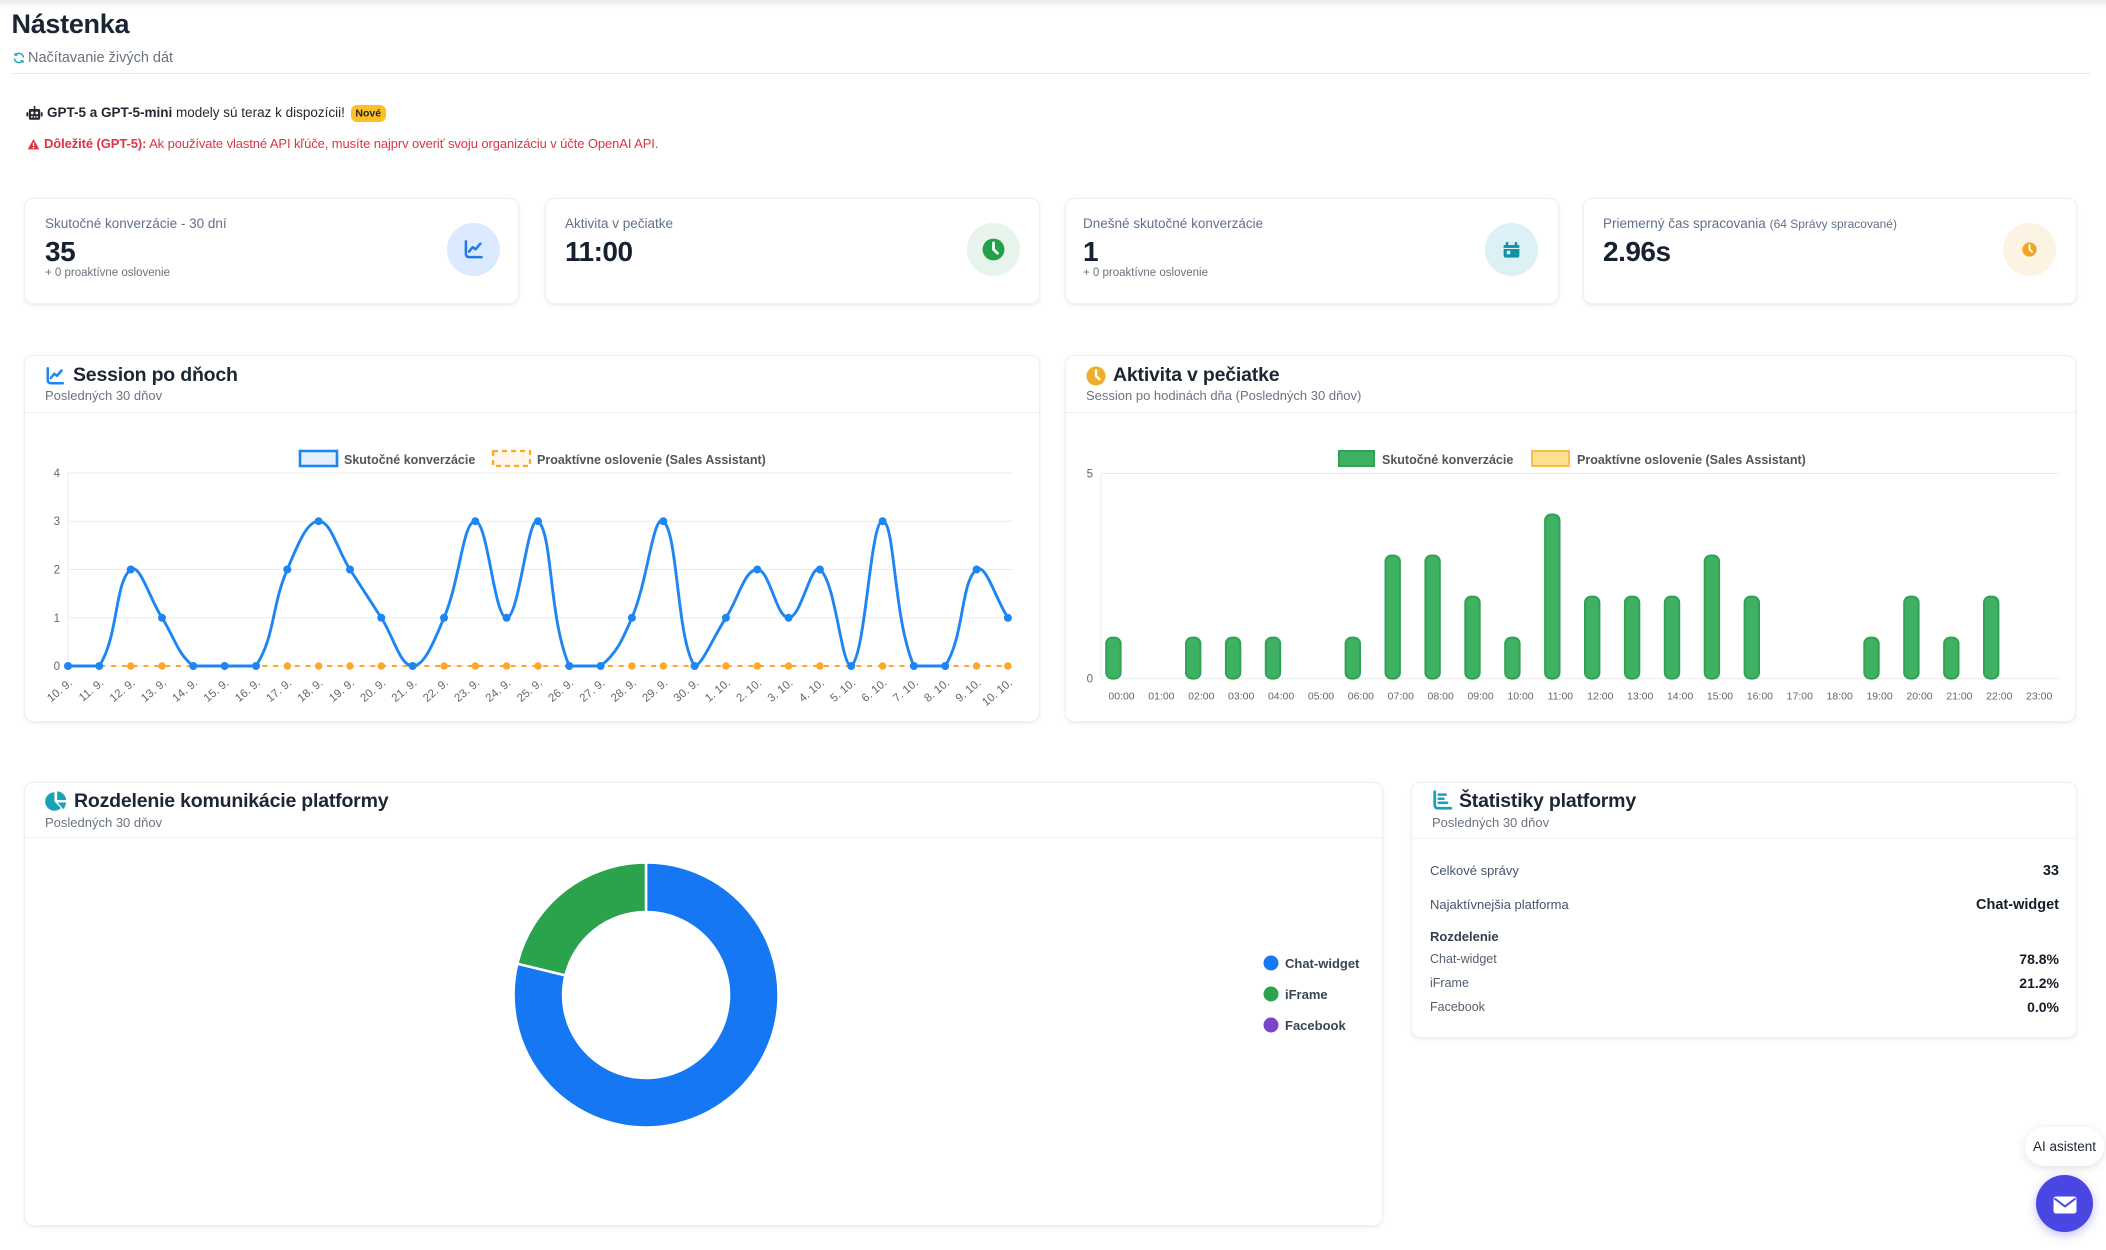 The width and height of the screenshot is (2106, 1250). I want to click on svg-text: 19:00, so click(1879, 697).